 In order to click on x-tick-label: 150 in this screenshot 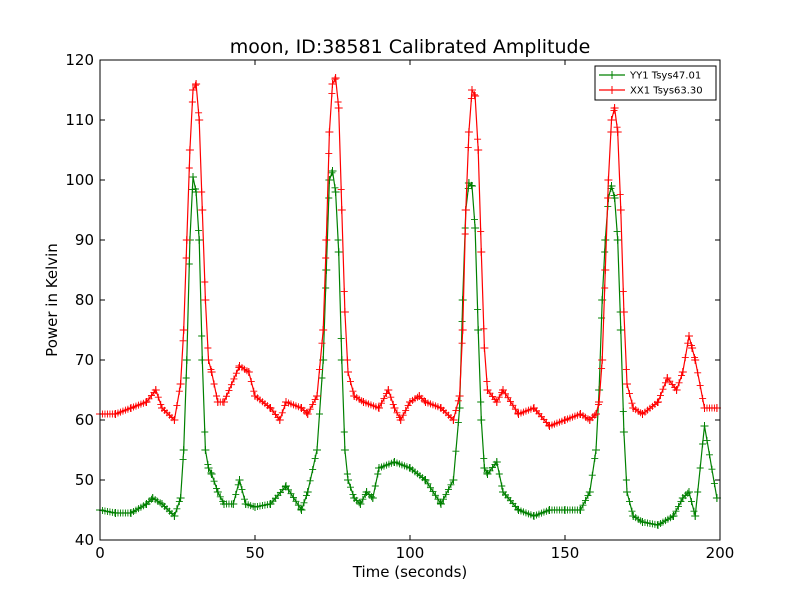, I will do `click(565, 553)`.